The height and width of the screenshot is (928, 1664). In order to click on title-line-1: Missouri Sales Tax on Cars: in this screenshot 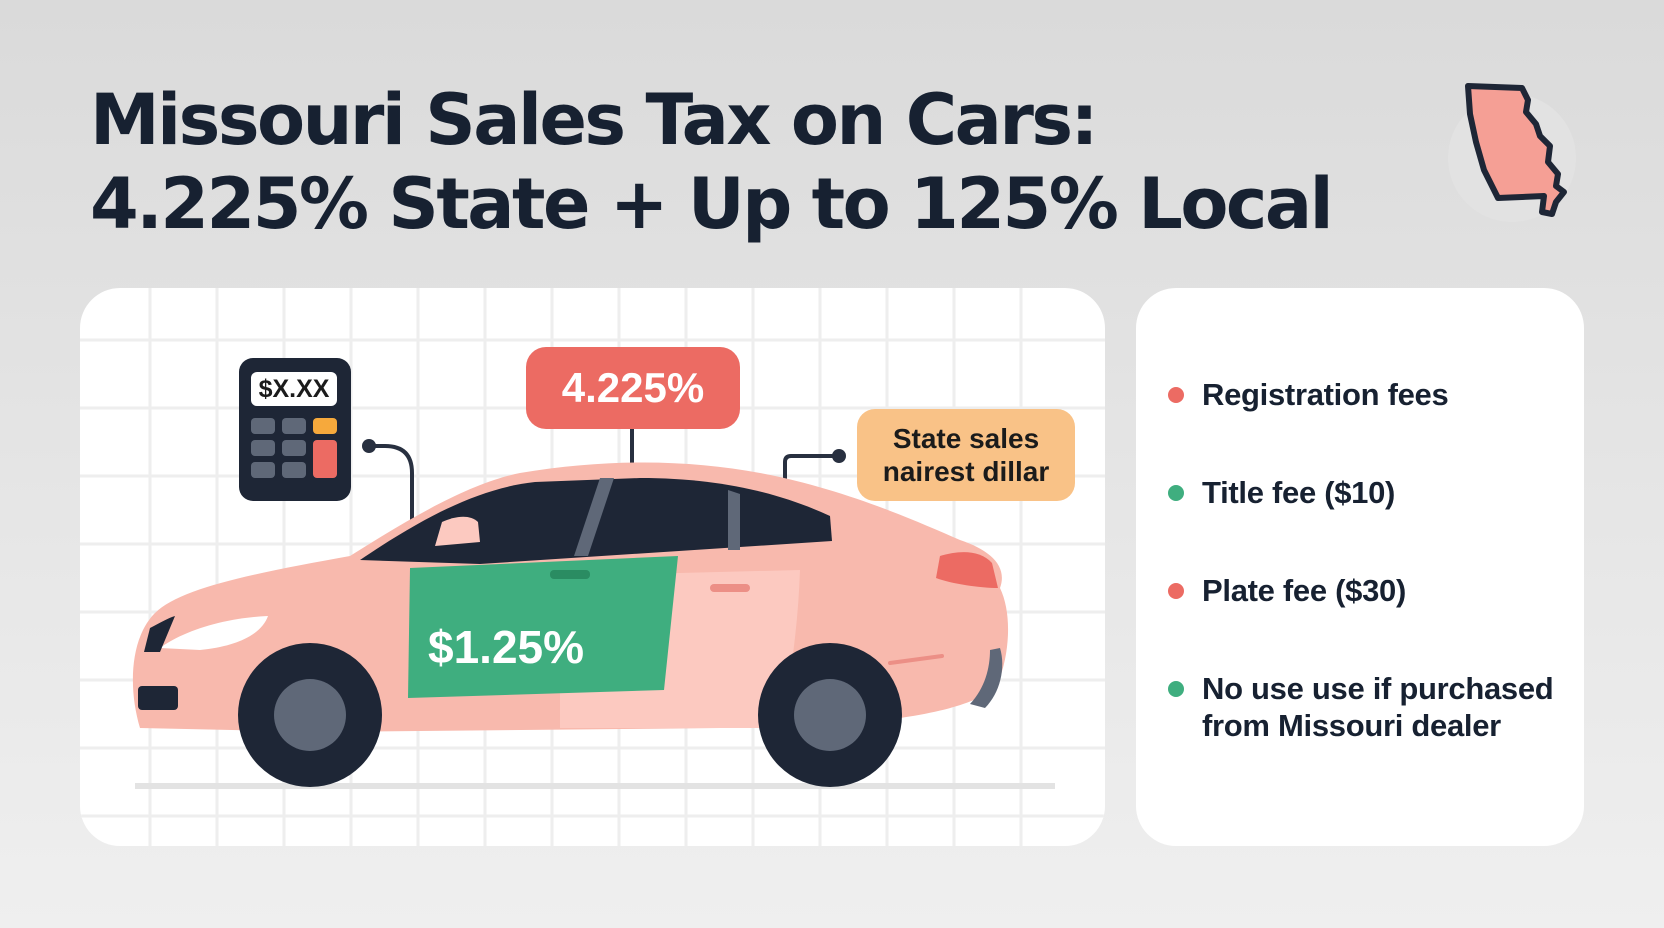, I will do `click(594, 120)`.